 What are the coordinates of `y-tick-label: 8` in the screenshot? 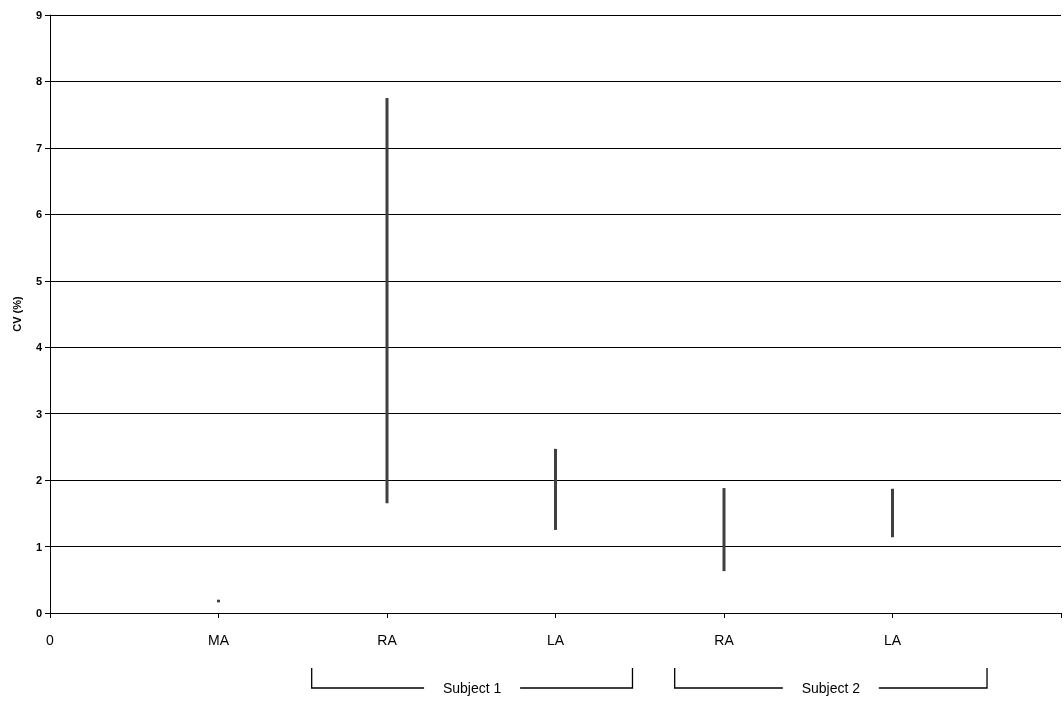 It's located at (38, 81).